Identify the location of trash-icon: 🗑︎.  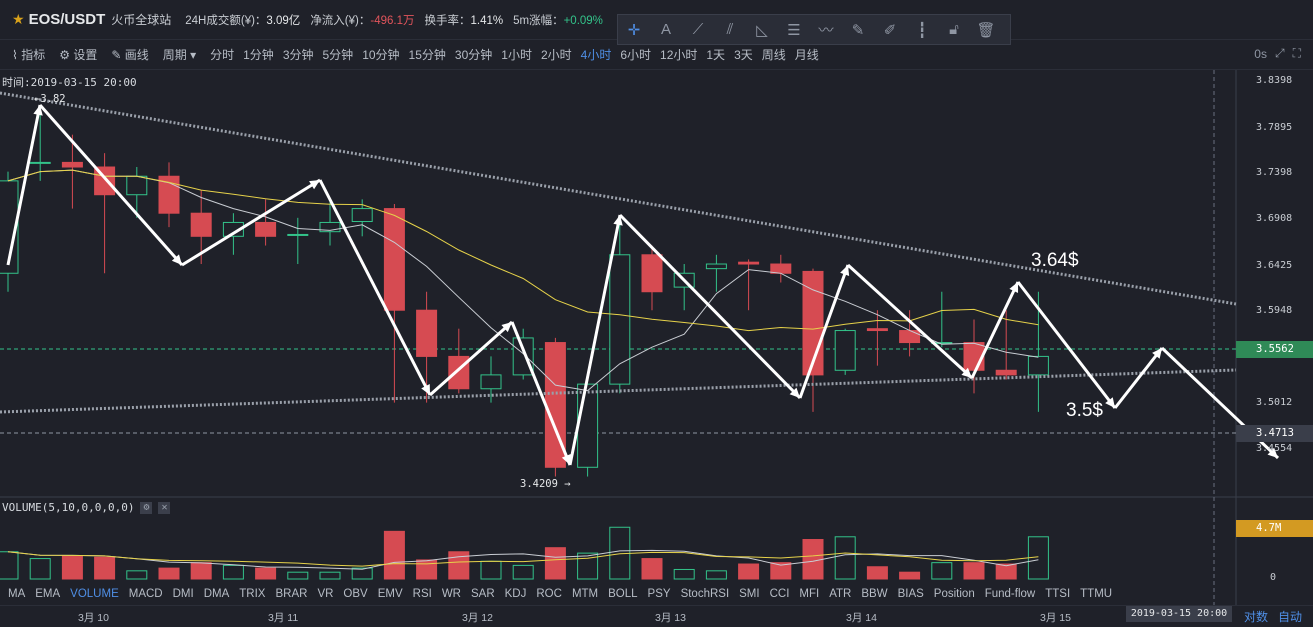
(986, 30).